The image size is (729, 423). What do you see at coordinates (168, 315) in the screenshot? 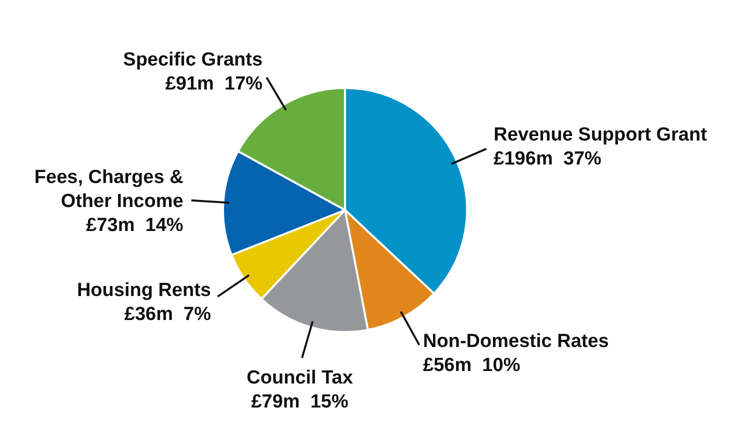
I see `data-label: £36m 7%` at bounding box center [168, 315].